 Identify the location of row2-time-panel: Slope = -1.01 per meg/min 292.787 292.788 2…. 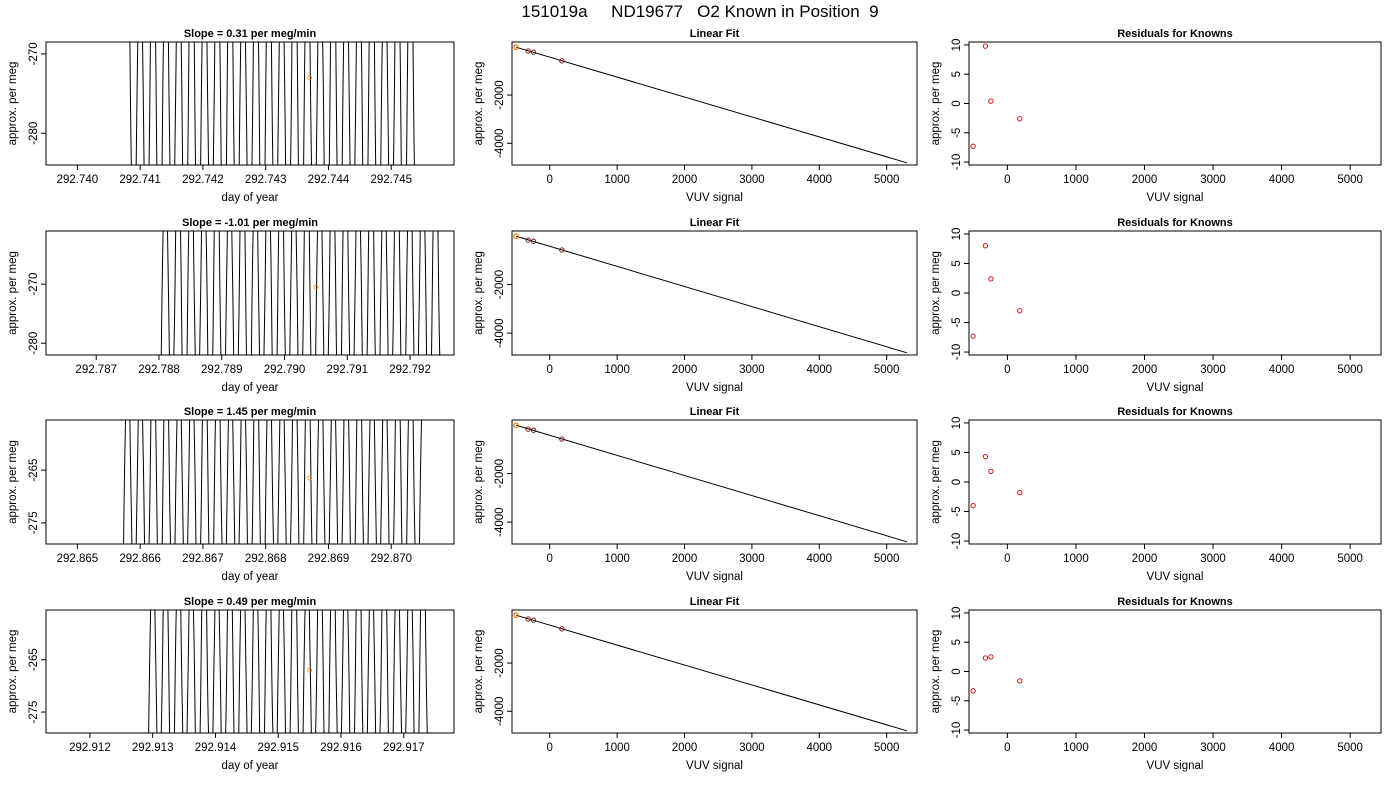
(231, 305).